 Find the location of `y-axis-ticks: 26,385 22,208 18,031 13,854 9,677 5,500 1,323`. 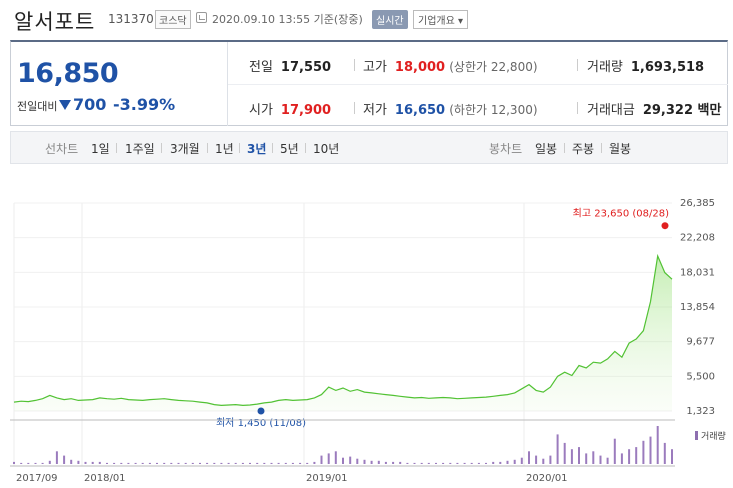

y-axis-ticks: 26,385 22,208 18,031 13,854 9,677 5,500 1,323 is located at coordinates (697, 307).